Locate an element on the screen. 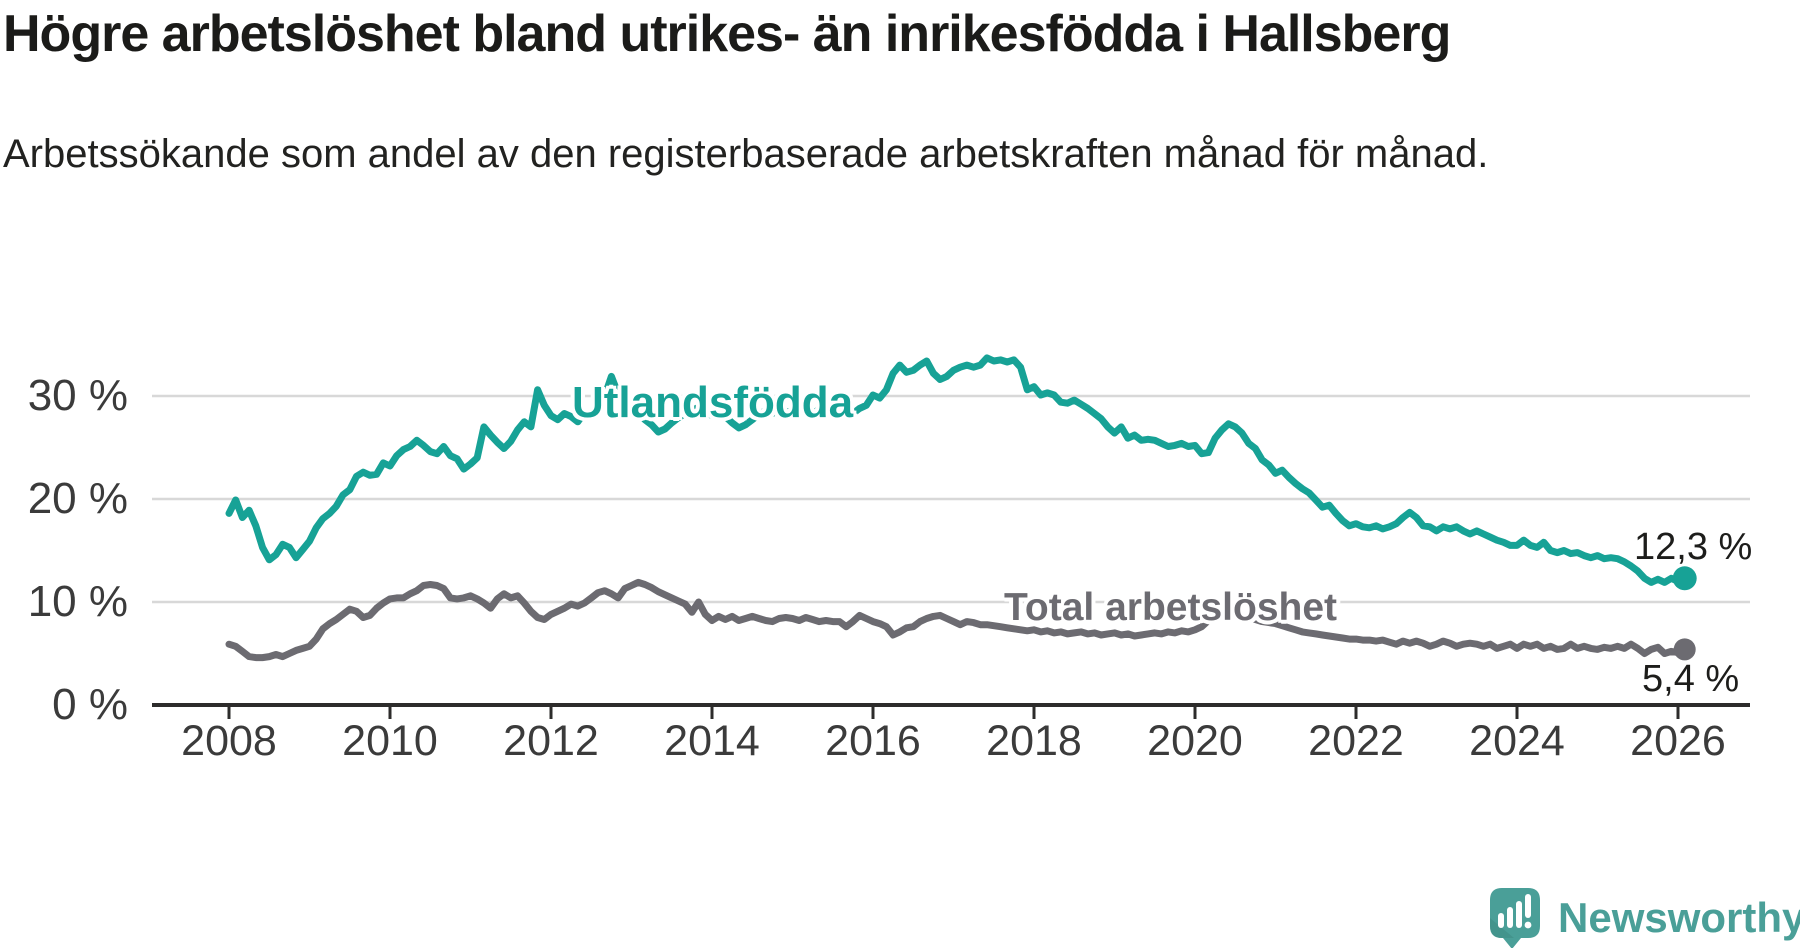 The height and width of the screenshot is (948, 1800). newsworthy-logo-text: Newsworthy is located at coordinates (1679, 917).